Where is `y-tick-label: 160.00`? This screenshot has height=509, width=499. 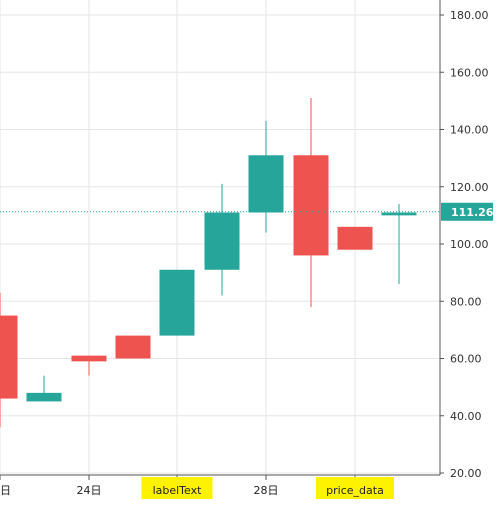
y-tick-label: 160.00 is located at coordinates (469, 72).